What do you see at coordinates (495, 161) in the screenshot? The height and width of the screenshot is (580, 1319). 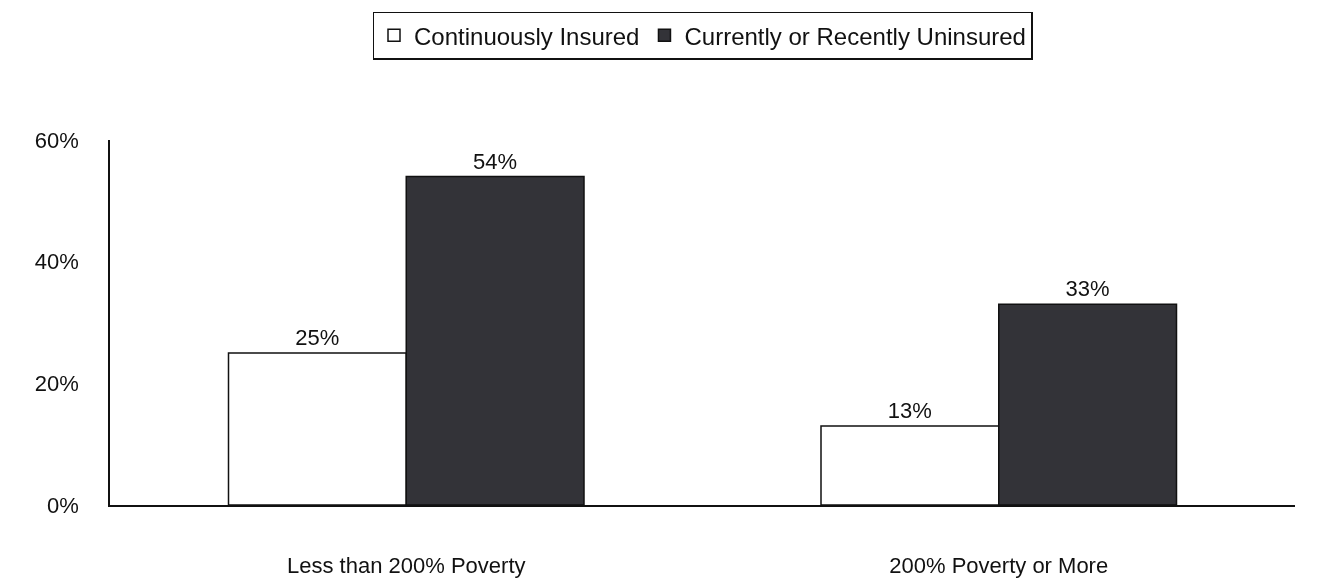 I see `data-label: 54%` at bounding box center [495, 161].